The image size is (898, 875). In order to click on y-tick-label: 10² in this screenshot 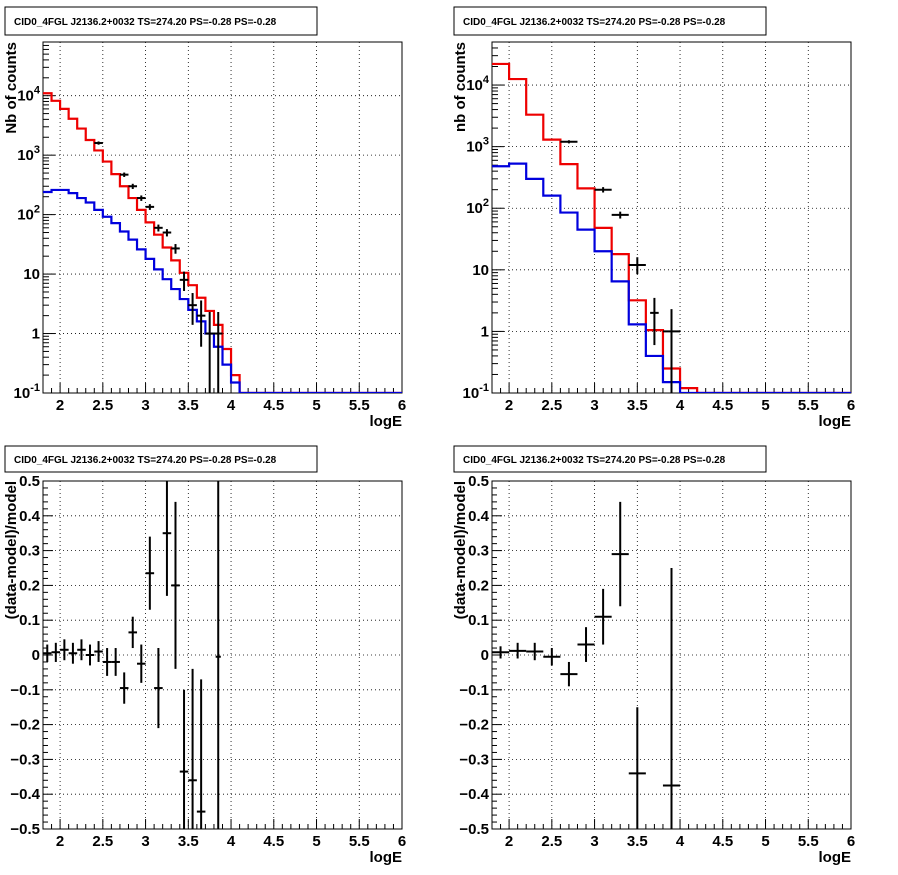, I will do `click(28, 214)`.